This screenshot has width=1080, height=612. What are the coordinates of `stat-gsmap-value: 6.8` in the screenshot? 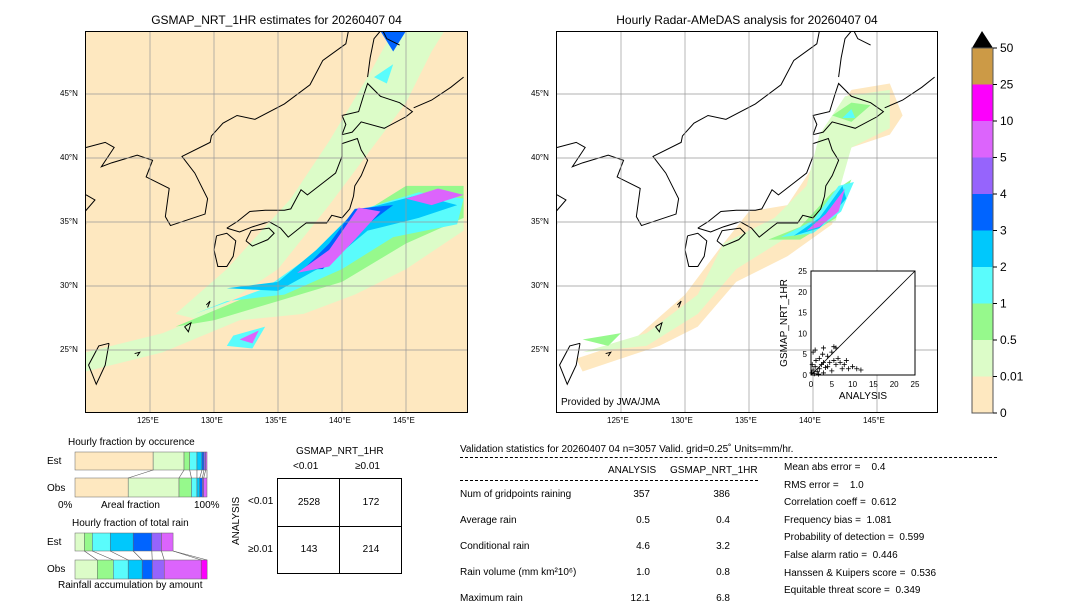 It's located at (723, 598).